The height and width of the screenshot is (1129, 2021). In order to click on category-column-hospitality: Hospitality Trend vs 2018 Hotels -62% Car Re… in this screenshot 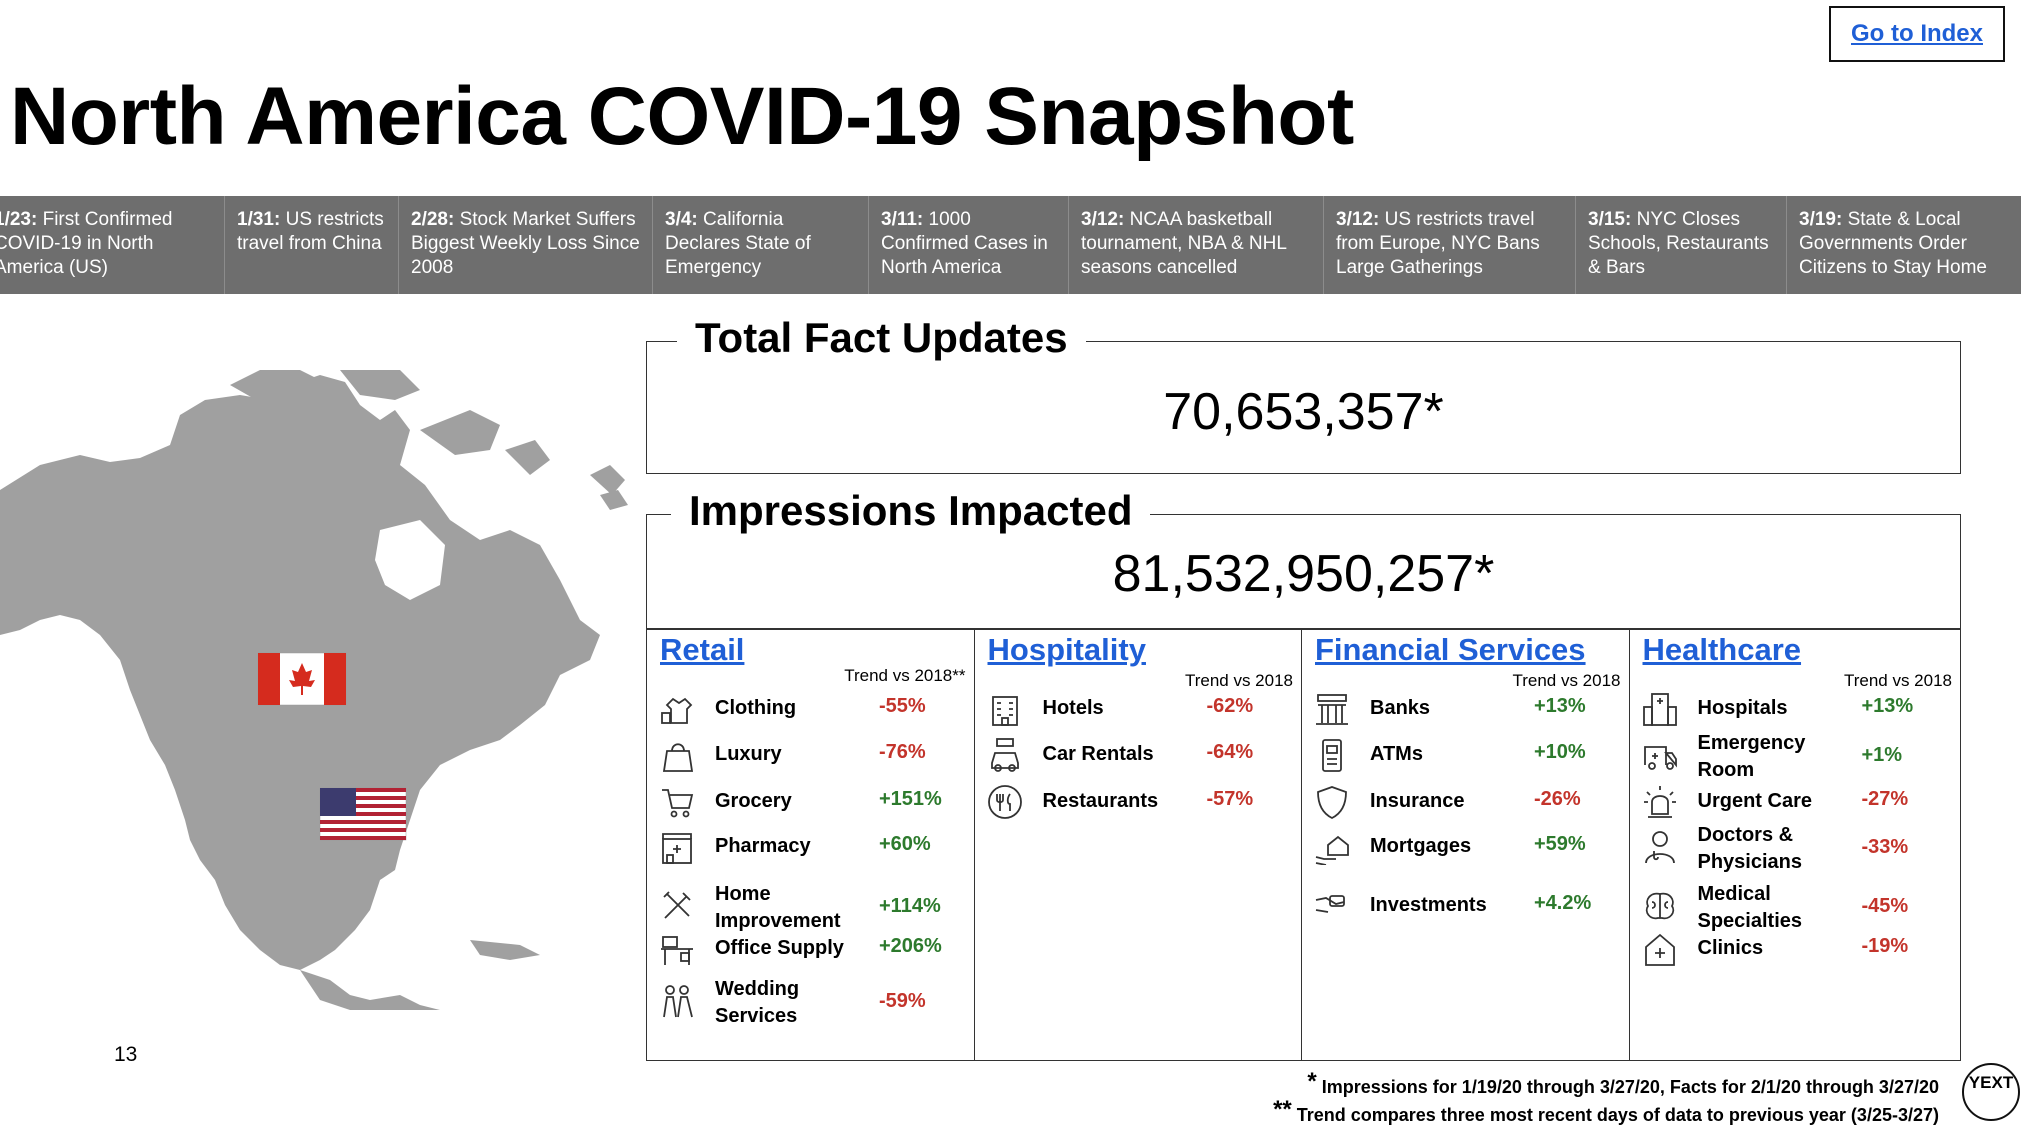, I will do `click(1138, 844)`.